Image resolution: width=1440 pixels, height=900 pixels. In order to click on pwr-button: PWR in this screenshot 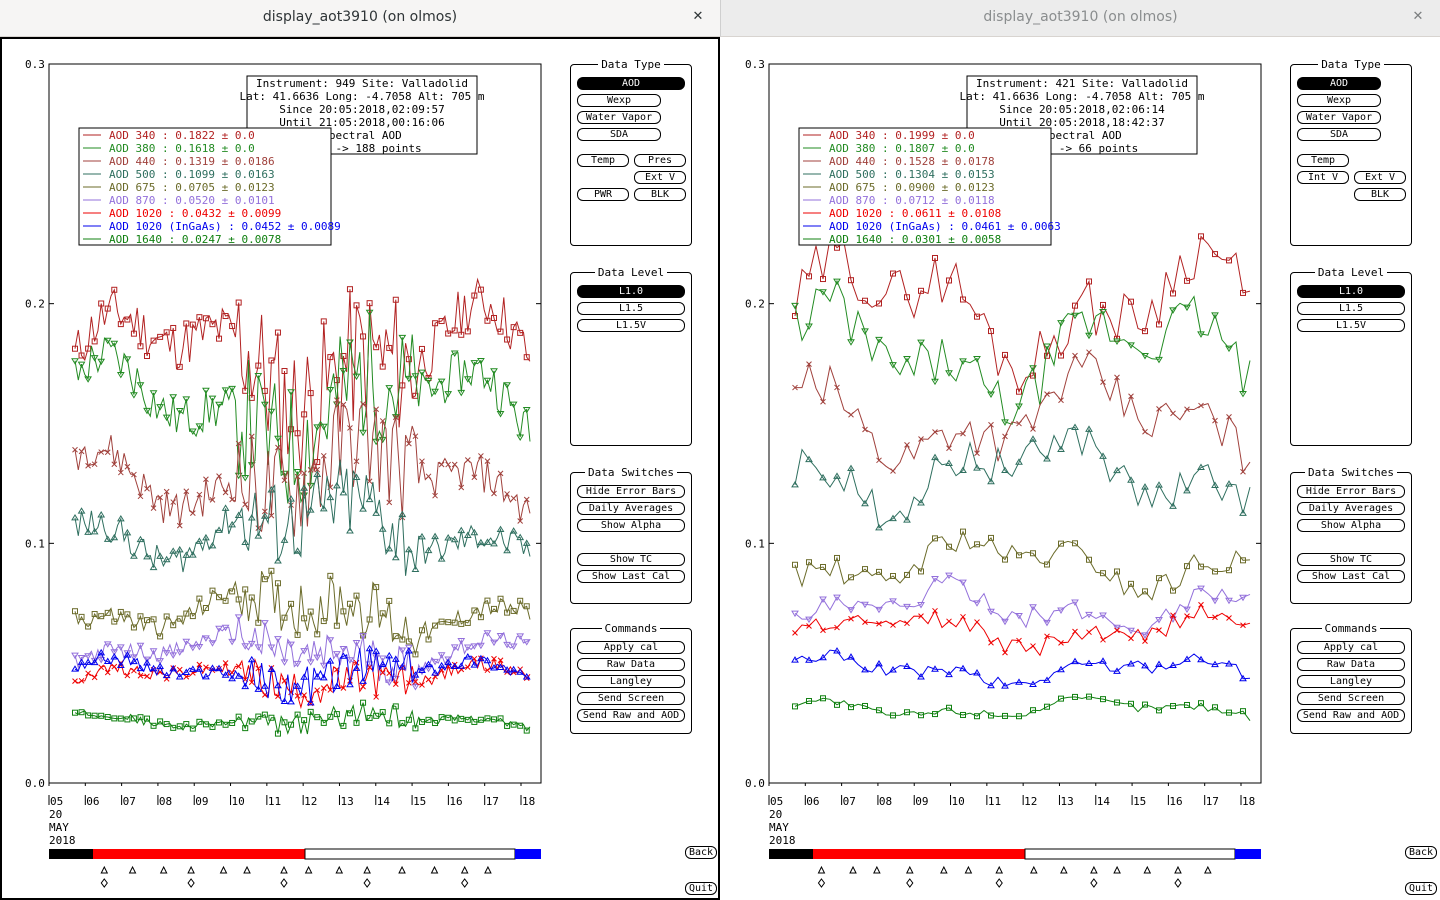, I will do `click(603, 194)`.